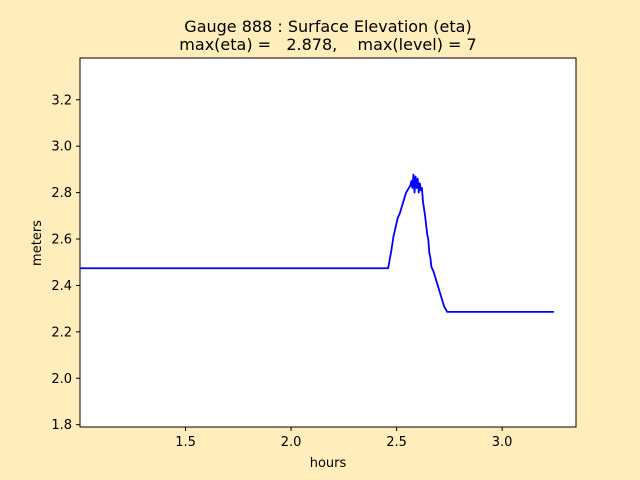 This screenshot has width=640, height=480. What do you see at coordinates (61, 425) in the screenshot?
I see `y-tick-label: 1.8` at bounding box center [61, 425].